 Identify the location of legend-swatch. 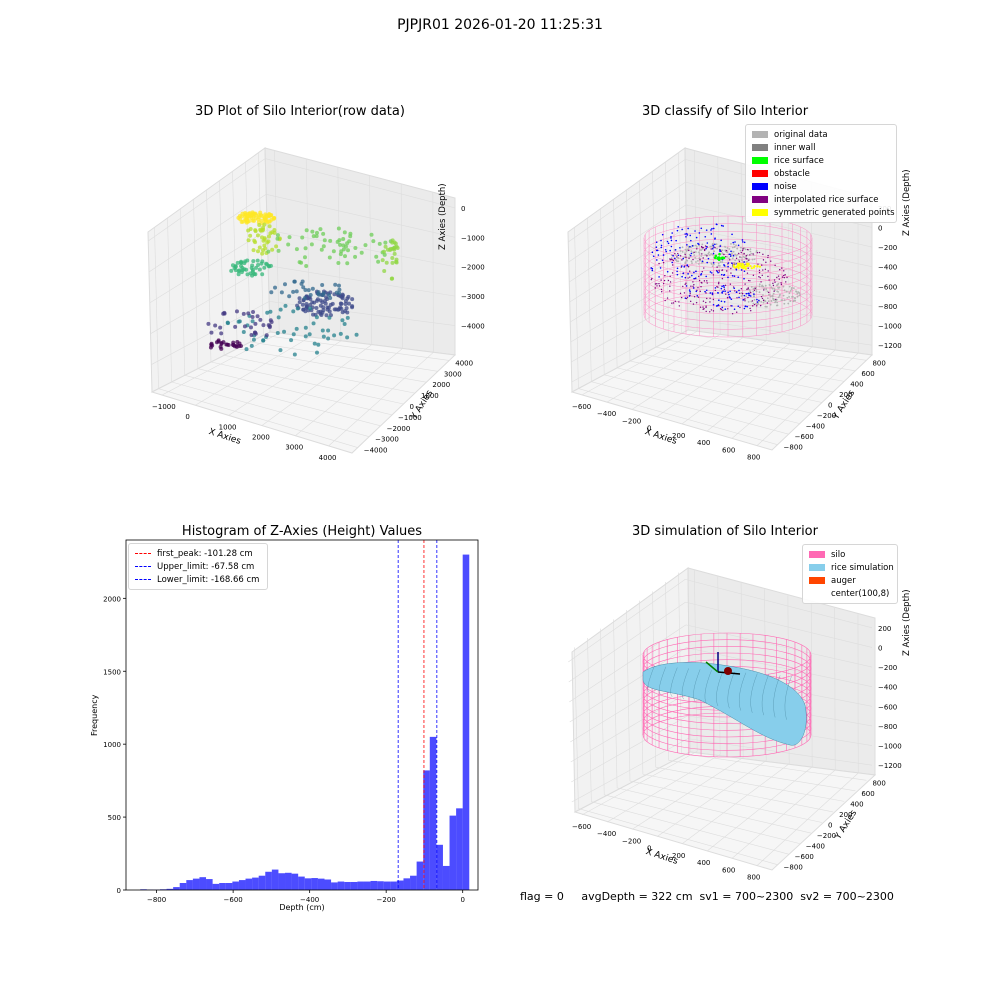
(760, 147).